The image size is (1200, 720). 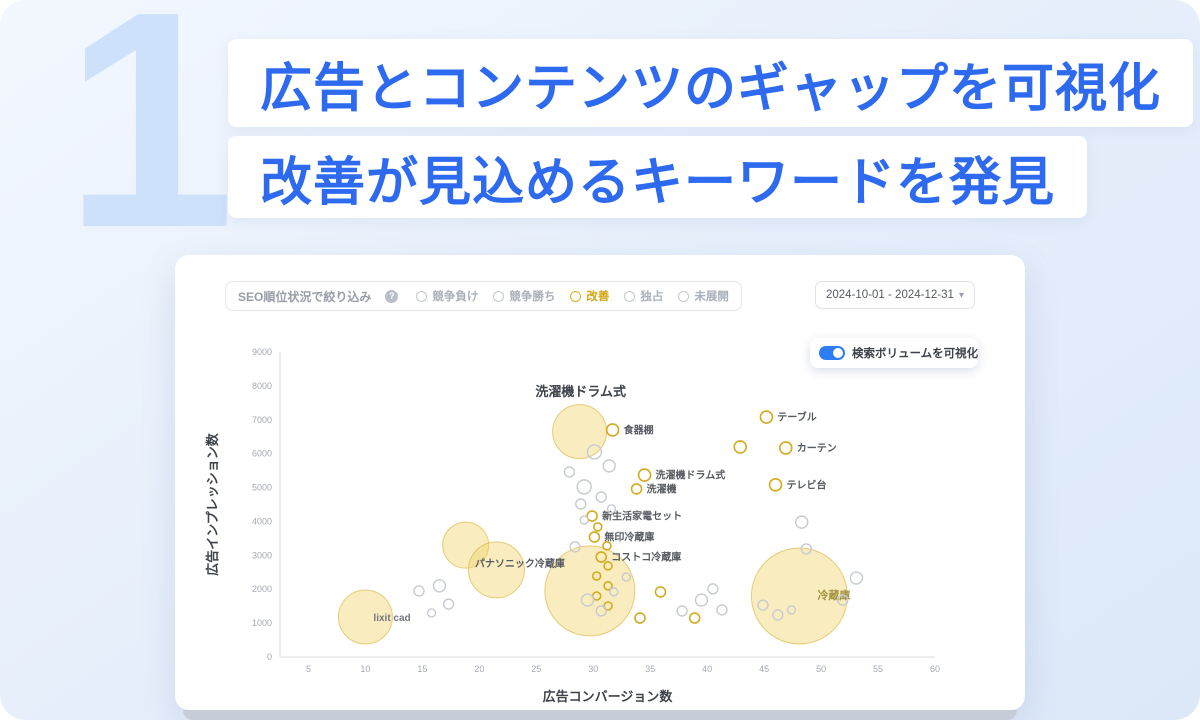 I want to click on svg-text: テーブル, so click(x=796, y=417).